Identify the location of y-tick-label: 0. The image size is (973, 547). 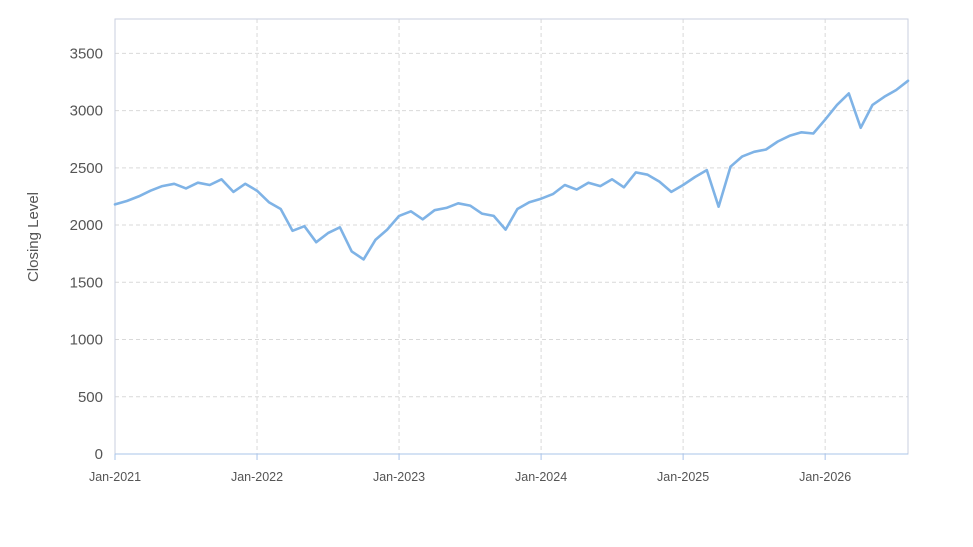
(99, 454).